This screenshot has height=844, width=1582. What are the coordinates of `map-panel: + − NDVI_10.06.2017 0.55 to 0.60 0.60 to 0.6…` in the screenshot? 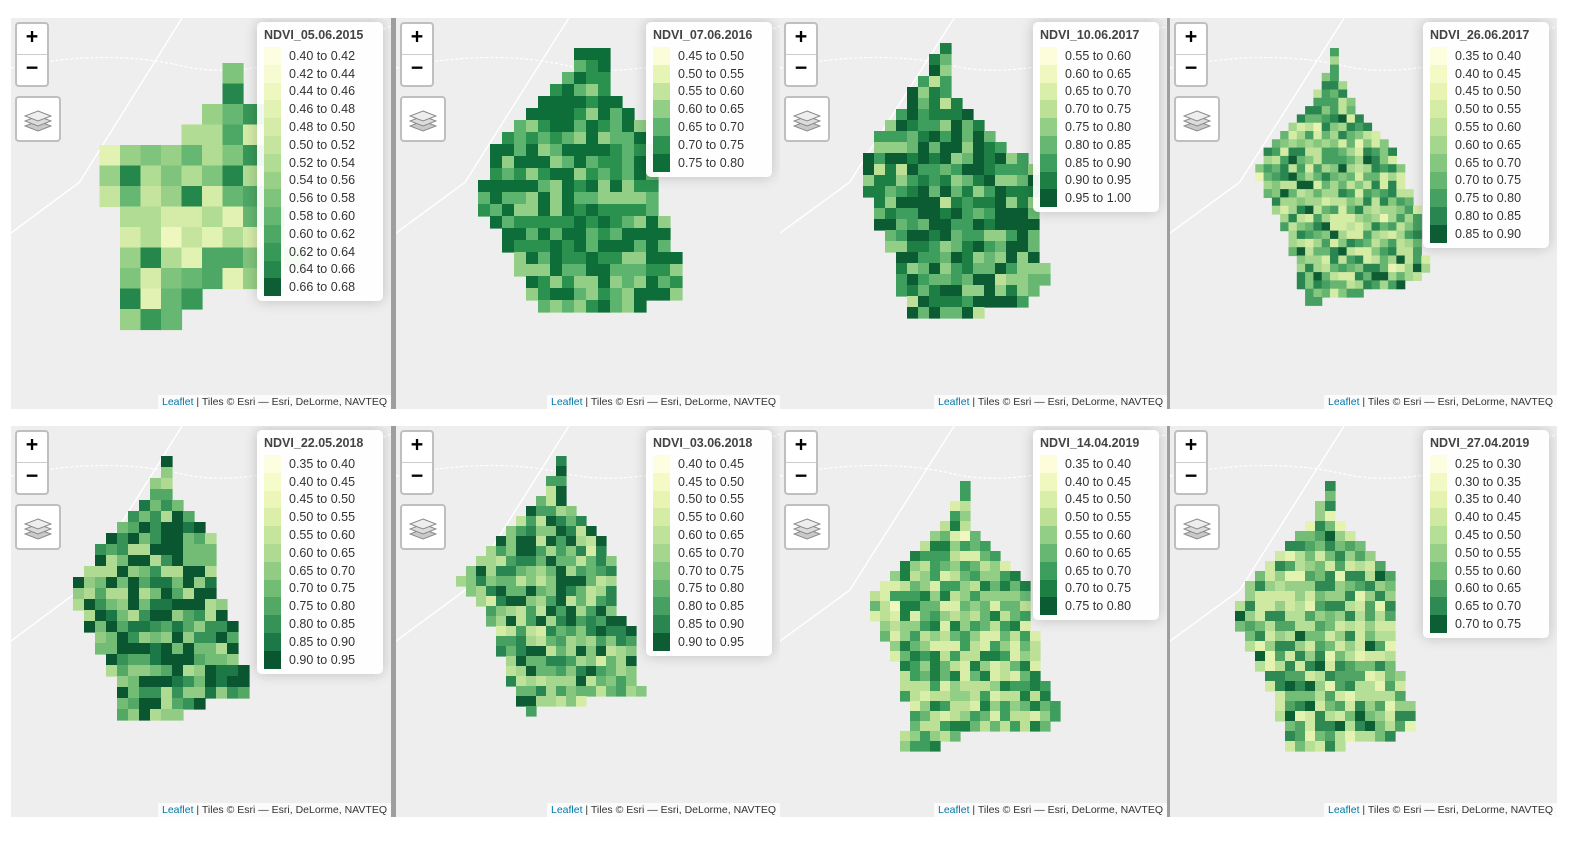 It's located at (973, 213).